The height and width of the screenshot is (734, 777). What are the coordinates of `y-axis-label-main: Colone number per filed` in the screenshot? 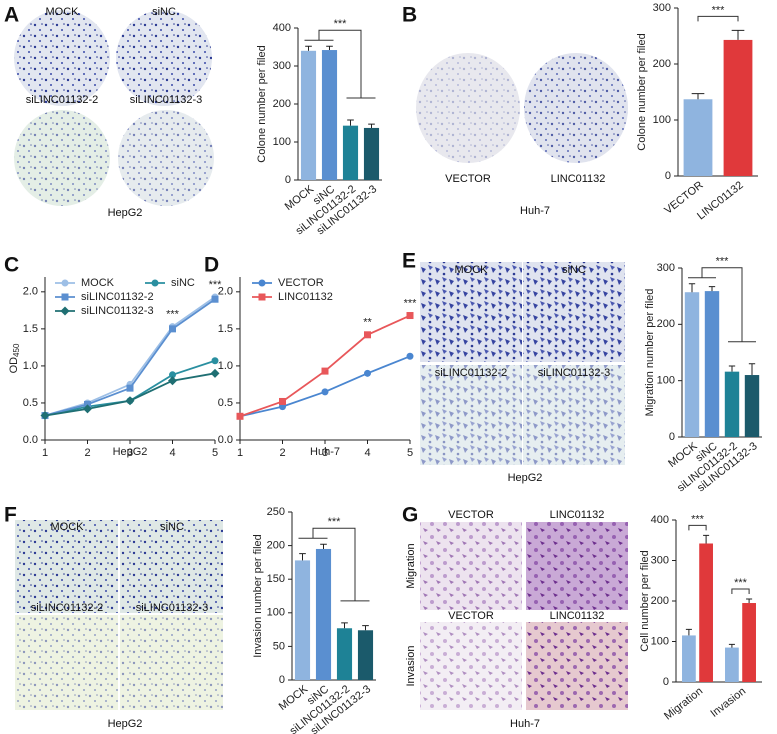 It's located at (642, 91).